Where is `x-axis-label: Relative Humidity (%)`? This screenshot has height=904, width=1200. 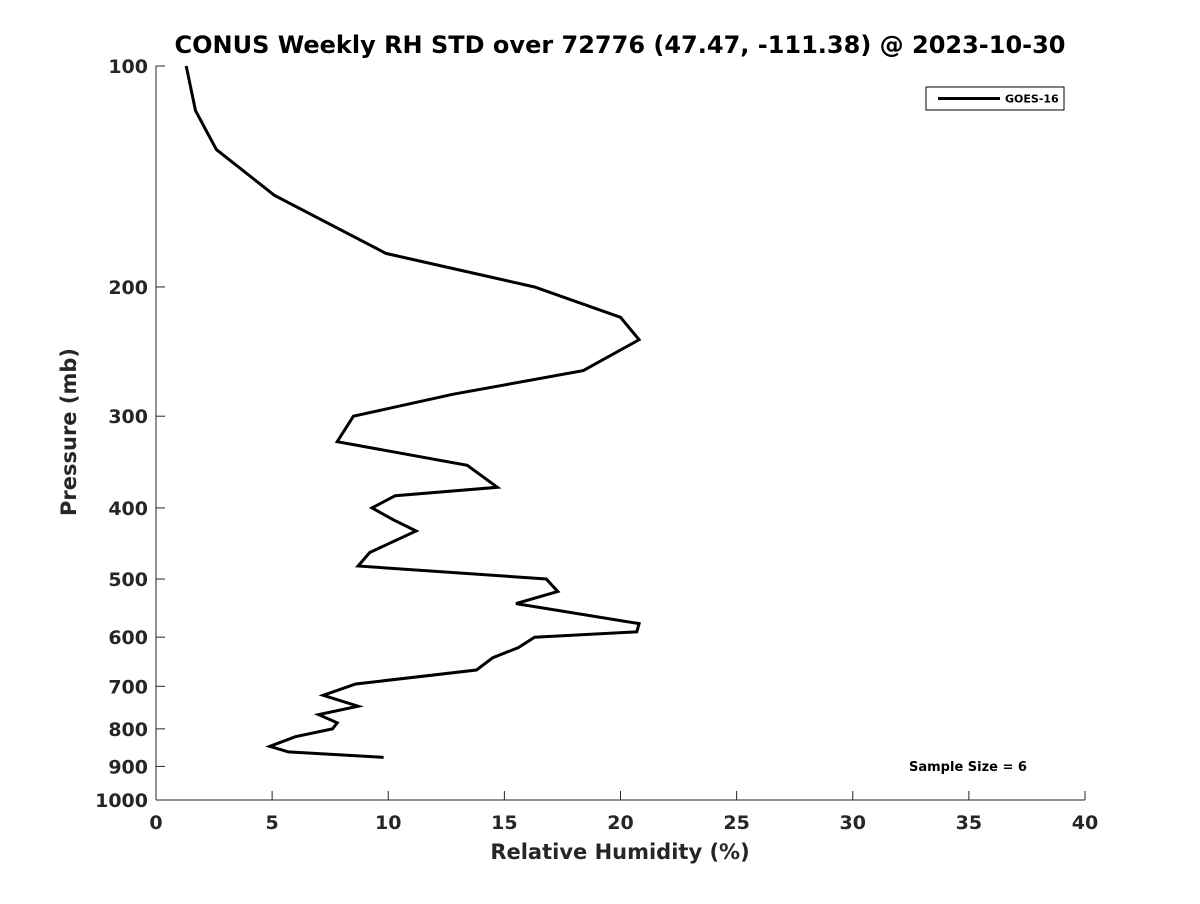 x-axis-label: Relative Humidity (%) is located at coordinates (619, 852).